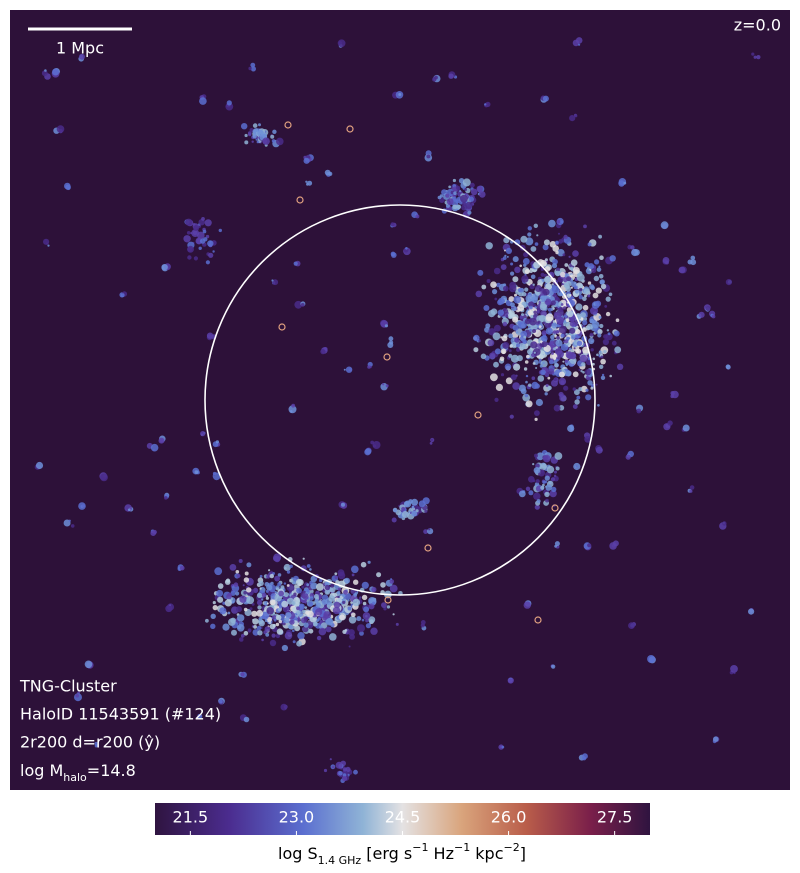 The image size is (800, 873). Describe the element at coordinates (509, 817) in the screenshot. I see `colorbar-tick-label: 26.0` at that location.